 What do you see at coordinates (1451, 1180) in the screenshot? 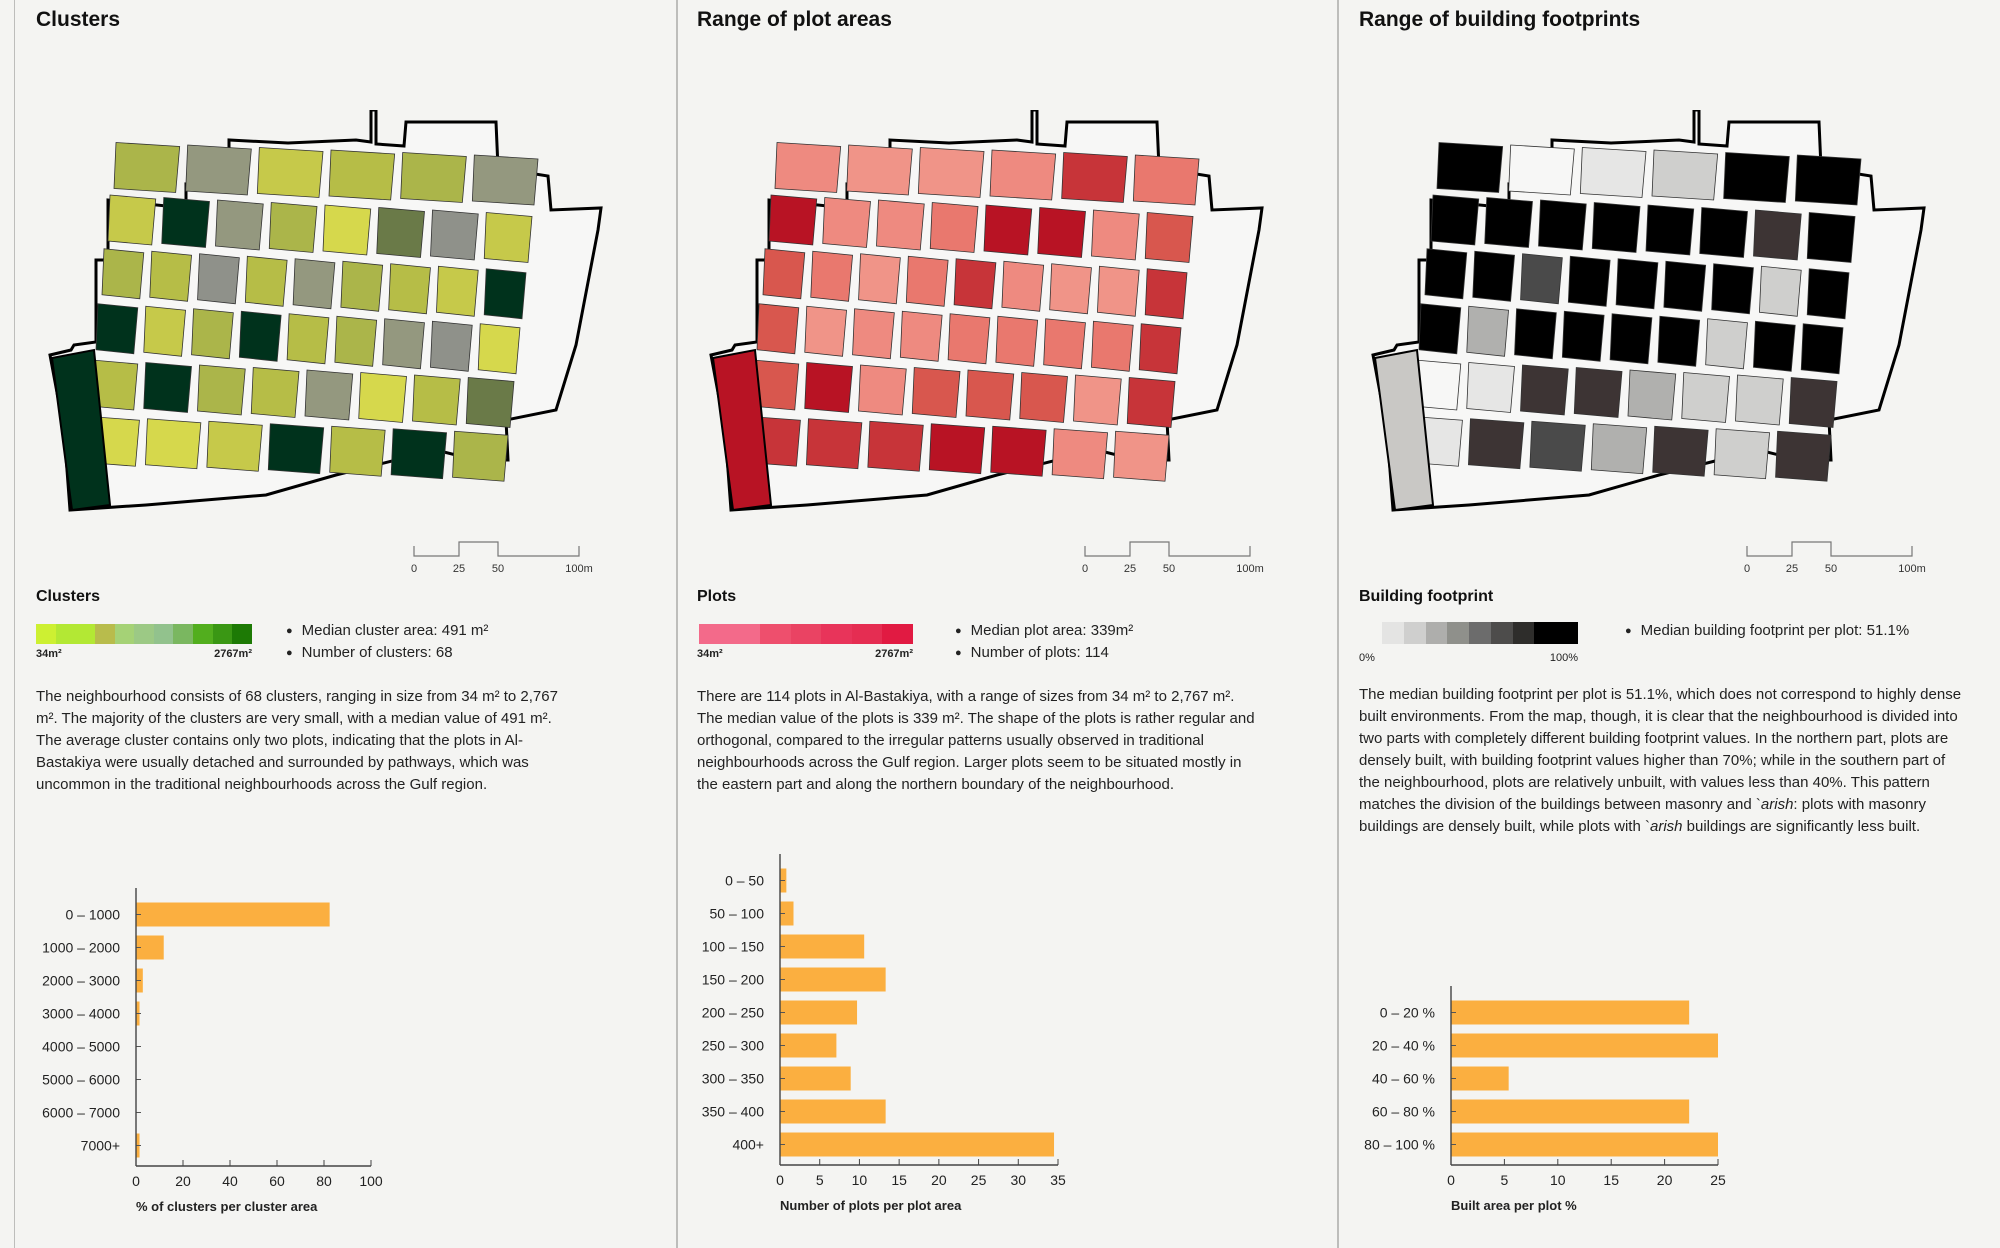
I see `x-tick-label: 0` at bounding box center [1451, 1180].